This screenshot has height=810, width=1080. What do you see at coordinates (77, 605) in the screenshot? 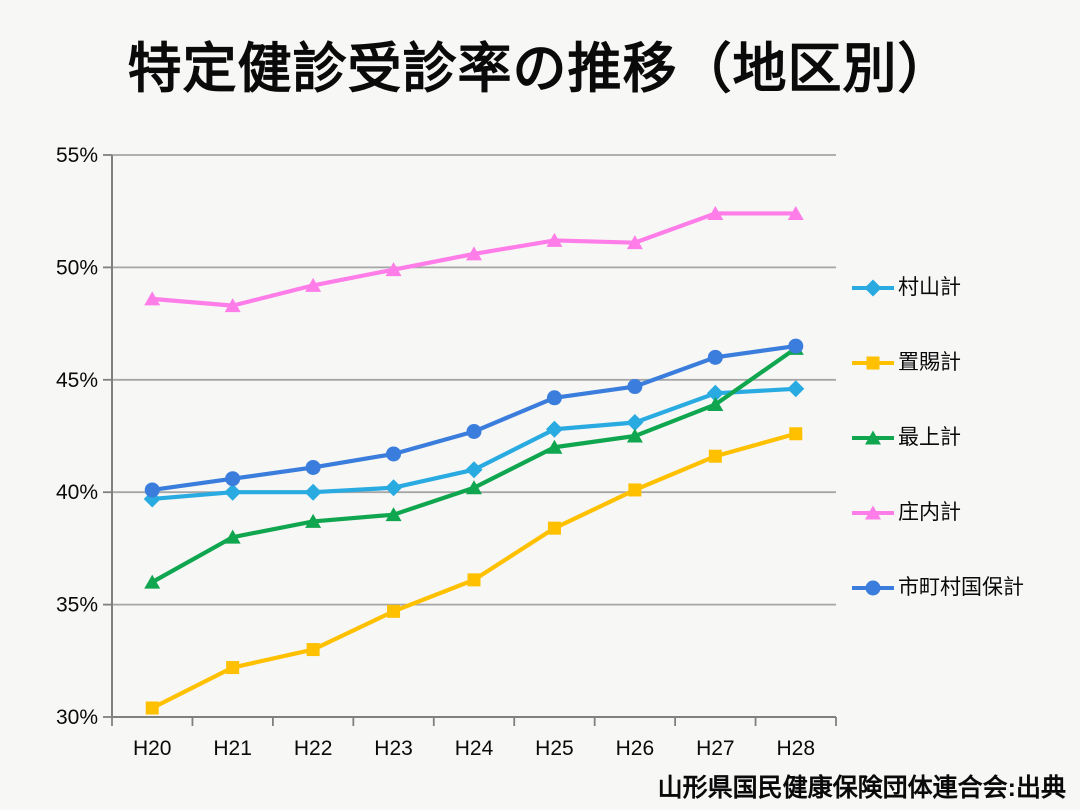
I see `y-axis-label: 35%` at bounding box center [77, 605].